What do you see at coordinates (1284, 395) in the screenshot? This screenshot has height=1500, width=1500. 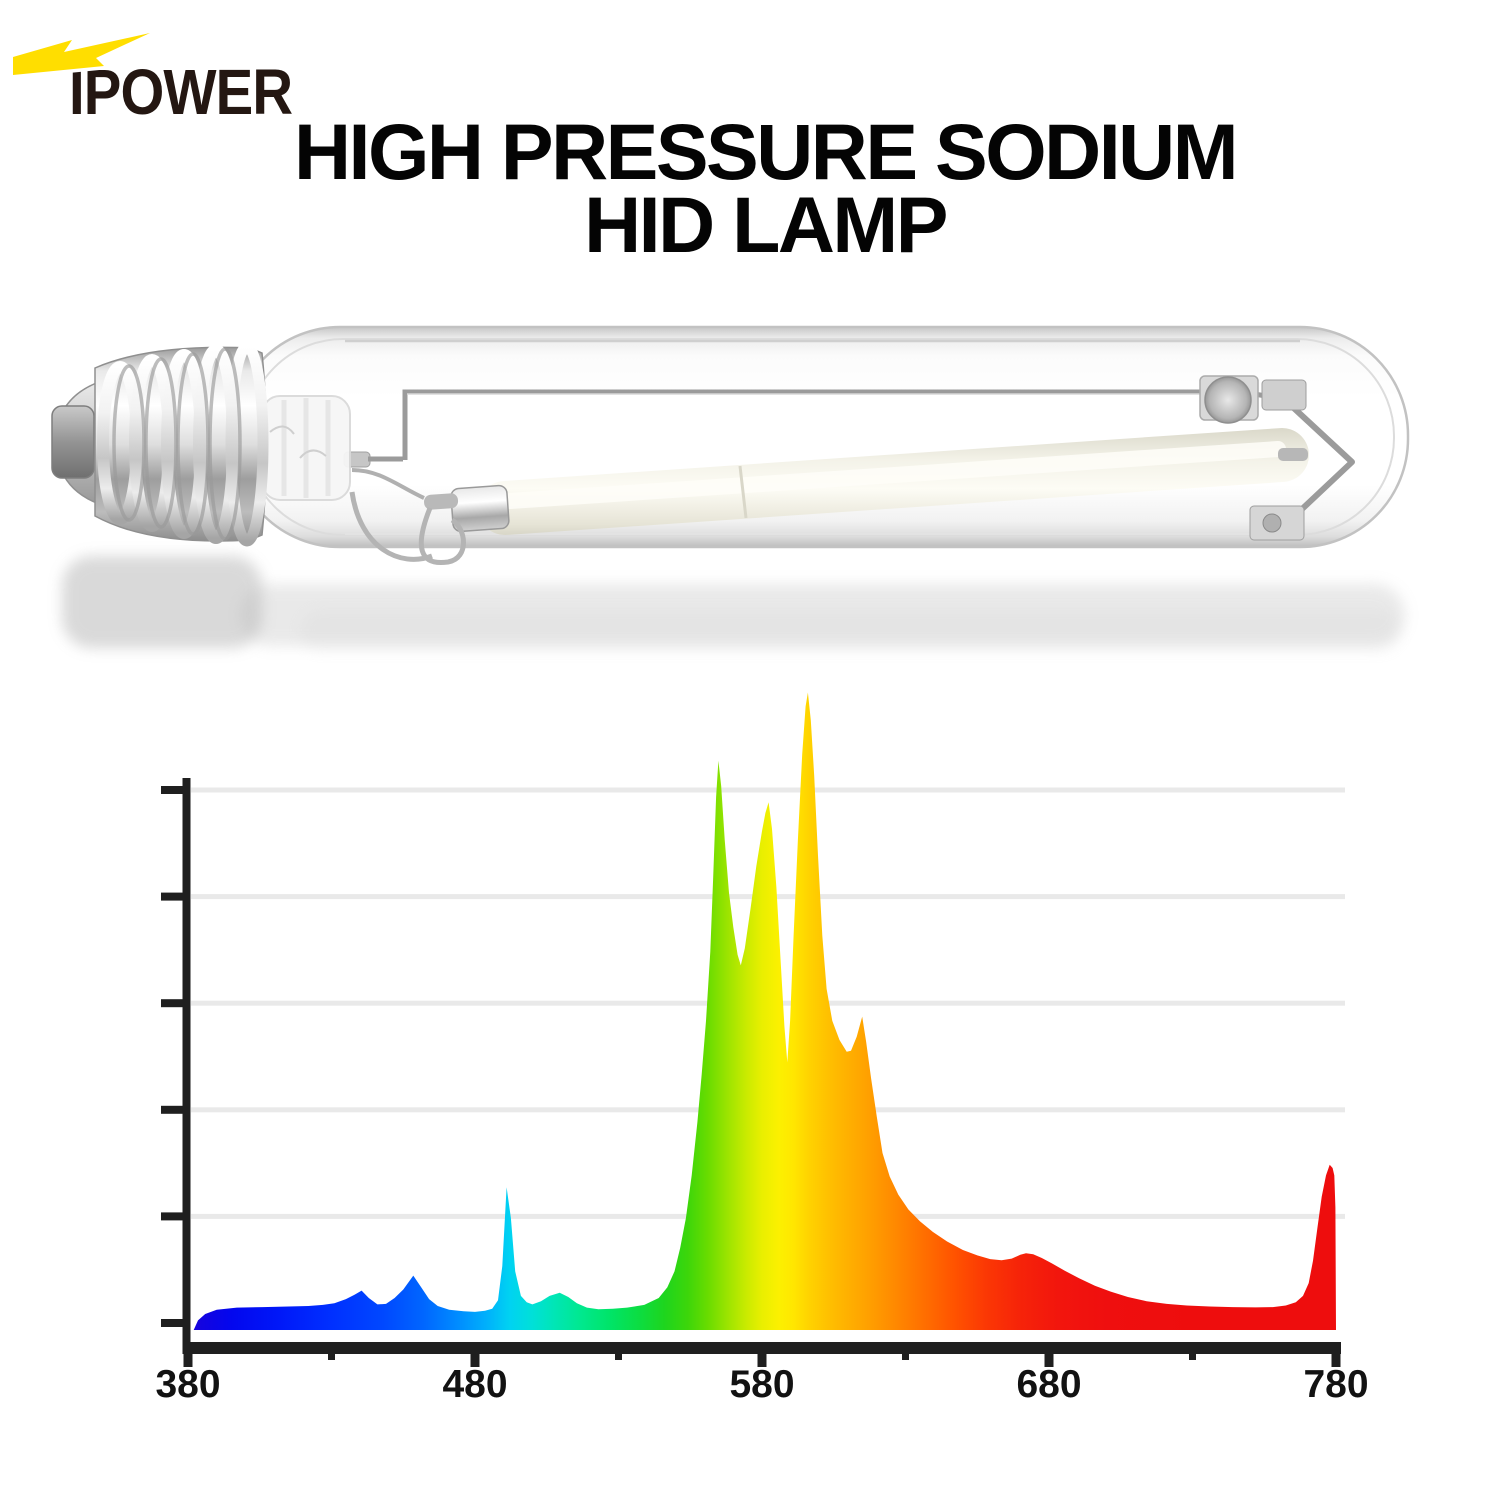 I see `upper-bracket` at bounding box center [1284, 395].